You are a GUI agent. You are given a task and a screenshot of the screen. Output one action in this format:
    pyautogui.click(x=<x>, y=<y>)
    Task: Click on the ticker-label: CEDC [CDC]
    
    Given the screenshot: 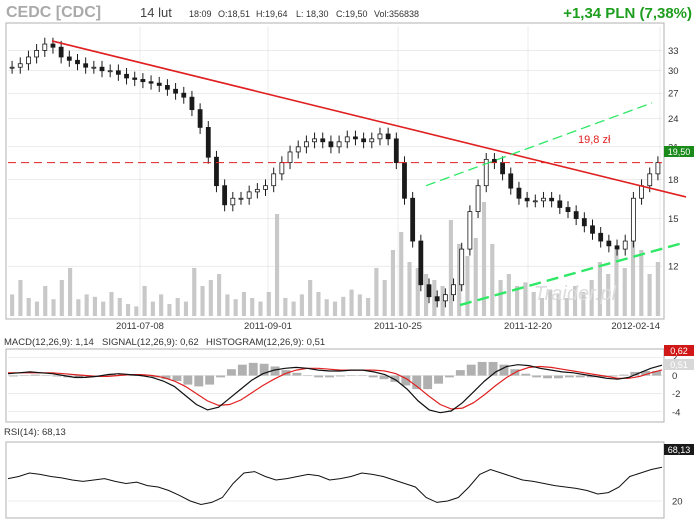 What is the action you would take?
    pyautogui.click(x=53, y=12)
    